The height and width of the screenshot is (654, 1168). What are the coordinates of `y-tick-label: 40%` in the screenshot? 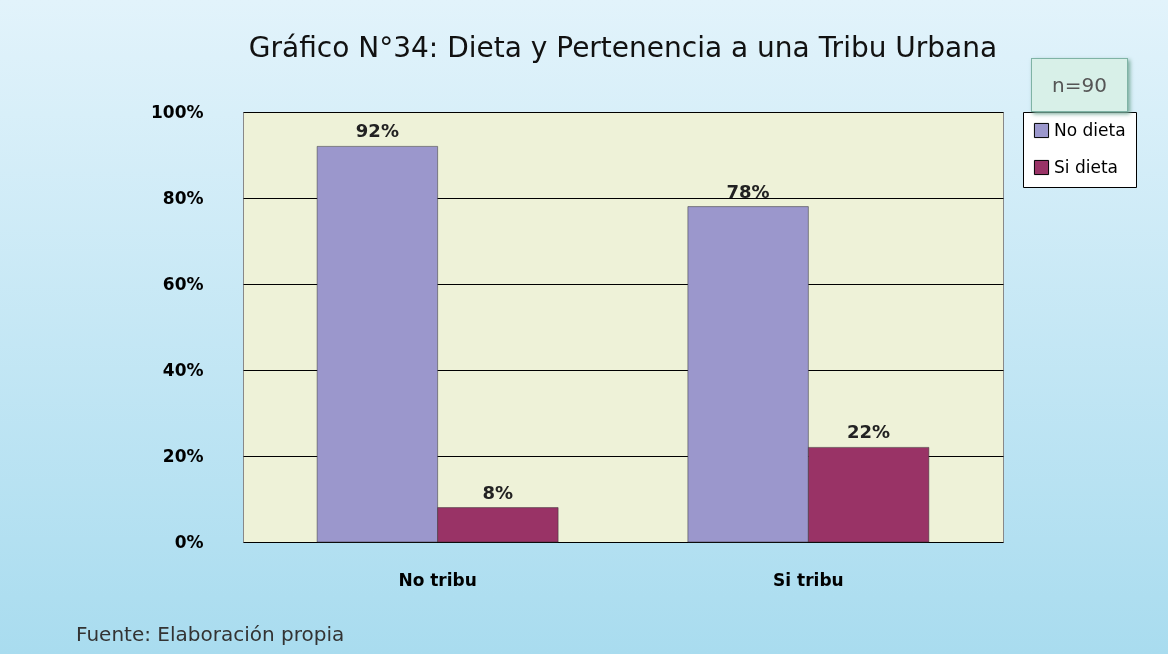 It's located at (183, 369).